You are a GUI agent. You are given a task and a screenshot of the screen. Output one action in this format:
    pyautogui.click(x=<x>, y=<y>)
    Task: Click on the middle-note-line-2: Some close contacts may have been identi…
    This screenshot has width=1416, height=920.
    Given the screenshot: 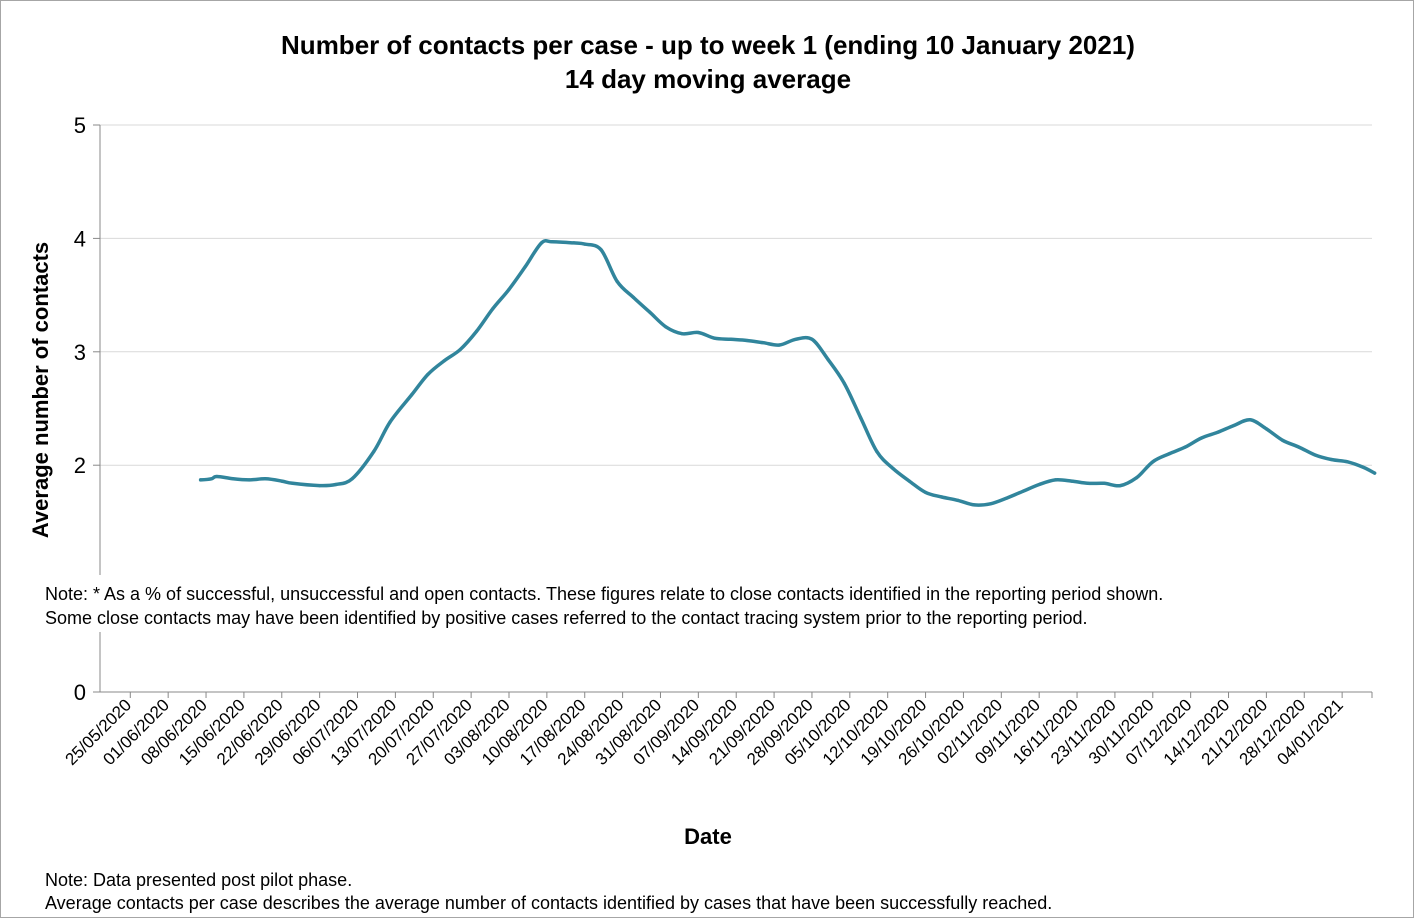 What is the action you would take?
    pyautogui.click(x=566, y=618)
    